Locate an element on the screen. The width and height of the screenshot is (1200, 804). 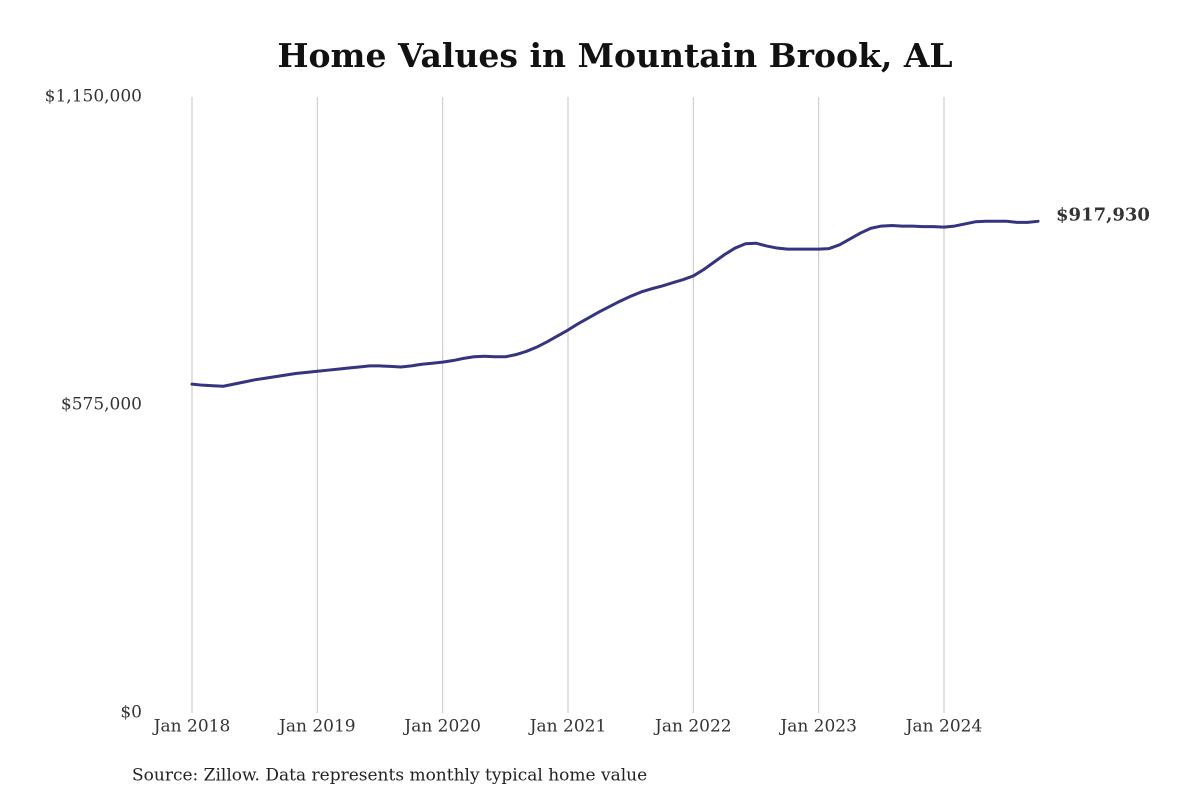
x-tick-label: Jan 2022 is located at coordinates (692, 727).